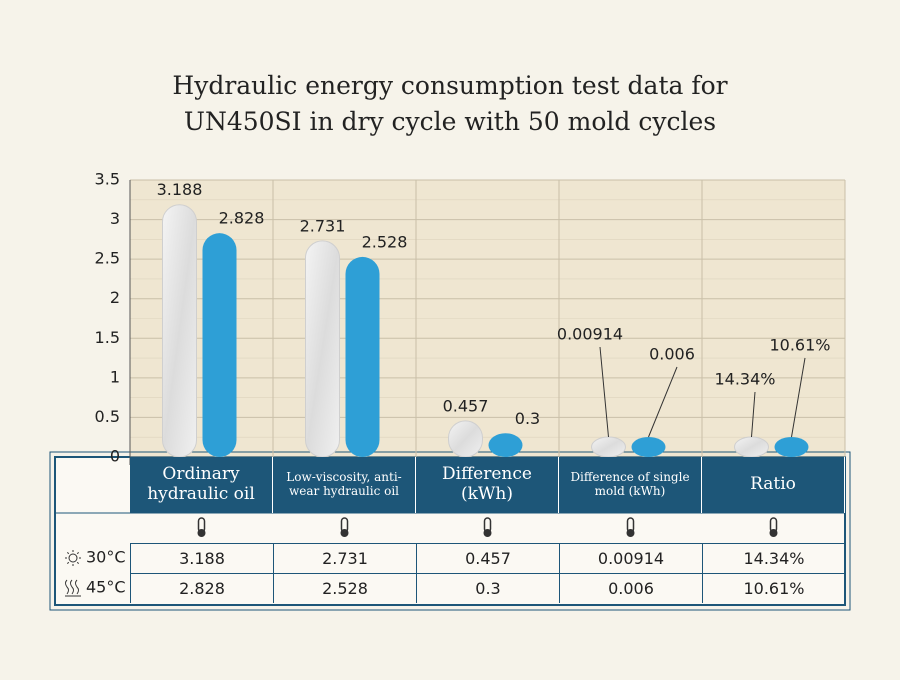 The height and width of the screenshot is (680, 900). Describe the element at coordinates (773, 558) in the screenshot. I see `table-value: 14.34%` at that location.